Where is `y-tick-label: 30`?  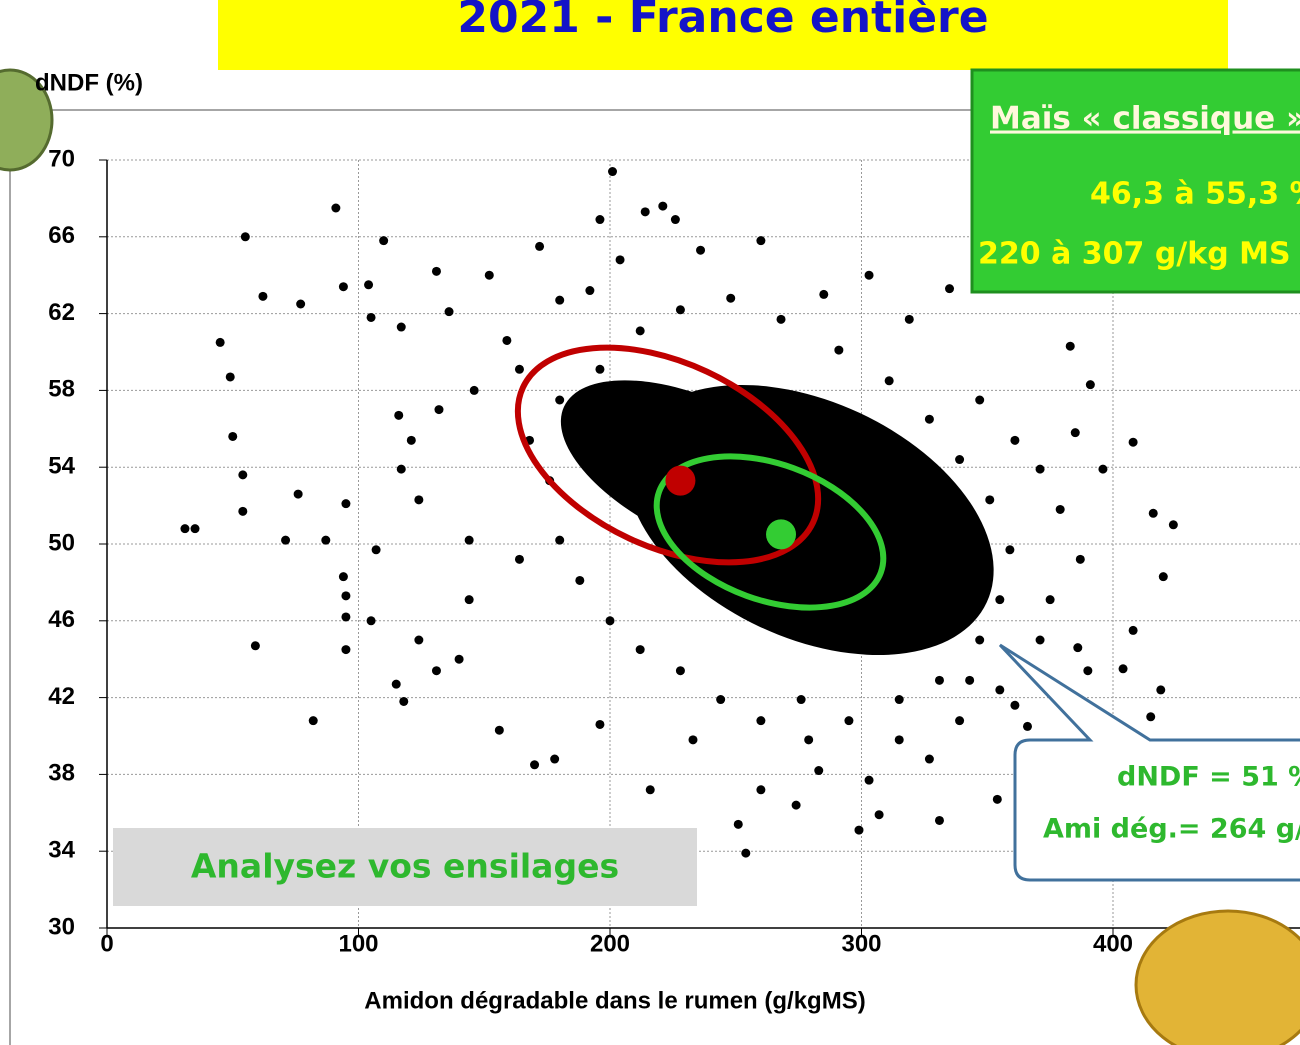 y-tick-label: 30 is located at coordinates (61, 926).